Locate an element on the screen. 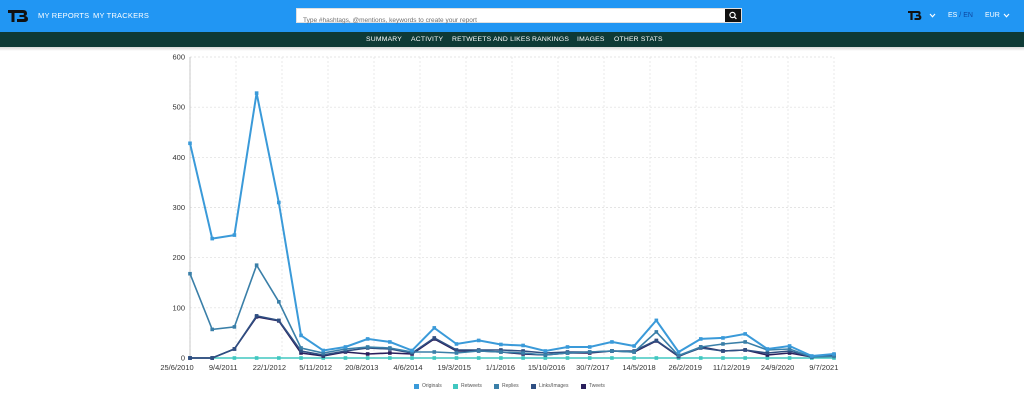  currency-selector: EUR is located at coordinates (992, 15).